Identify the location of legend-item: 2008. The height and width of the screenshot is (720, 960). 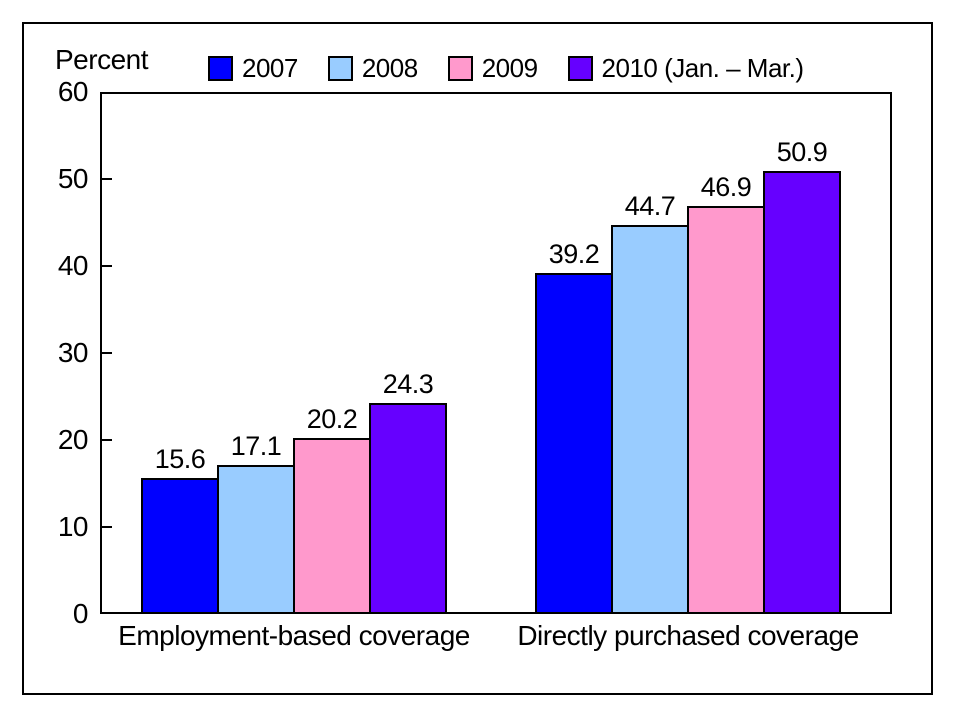
(372, 68).